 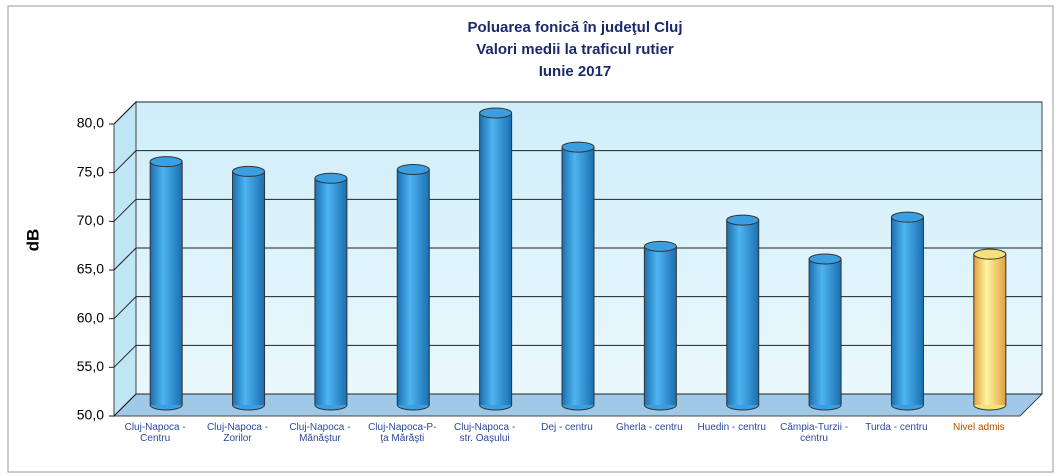 I want to click on y-tick-label: 55,0, so click(x=90, y=366).